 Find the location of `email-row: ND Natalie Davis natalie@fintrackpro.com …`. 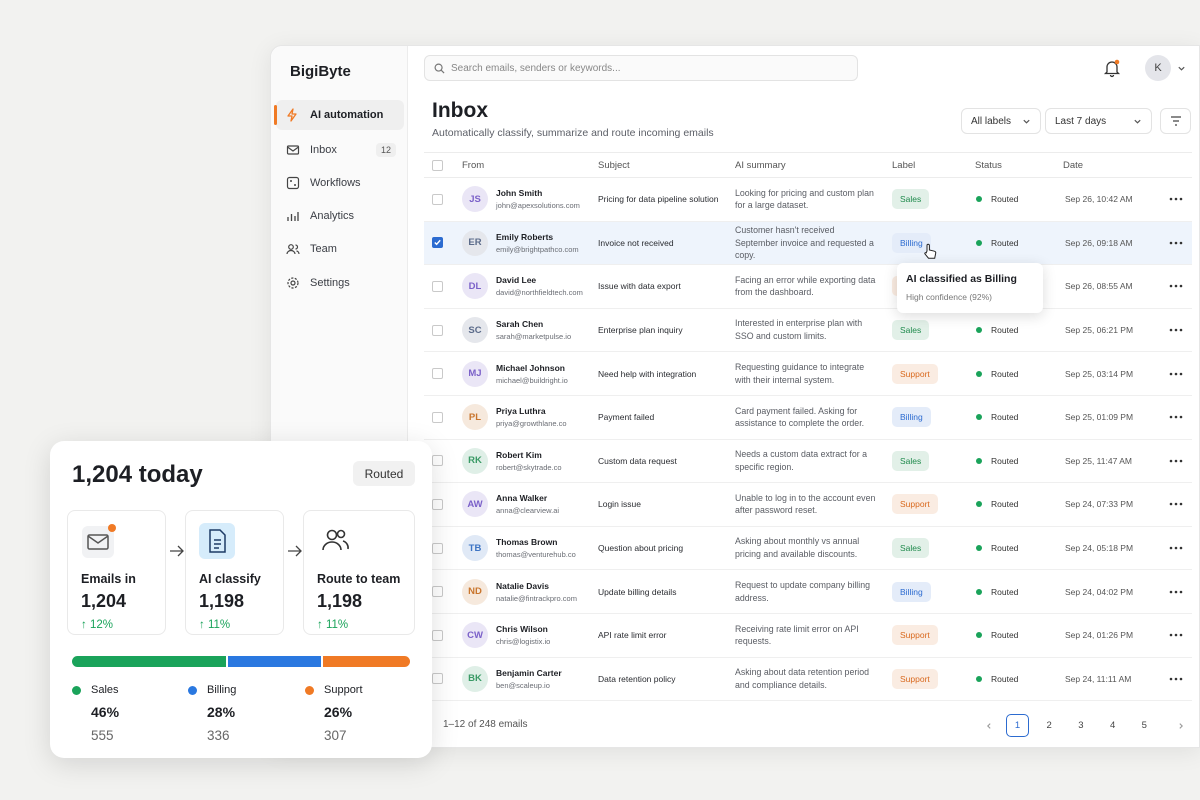

email-row: ND Natalie Davis natalie@fintrackpro.com … is located at coordinates (808, 592).